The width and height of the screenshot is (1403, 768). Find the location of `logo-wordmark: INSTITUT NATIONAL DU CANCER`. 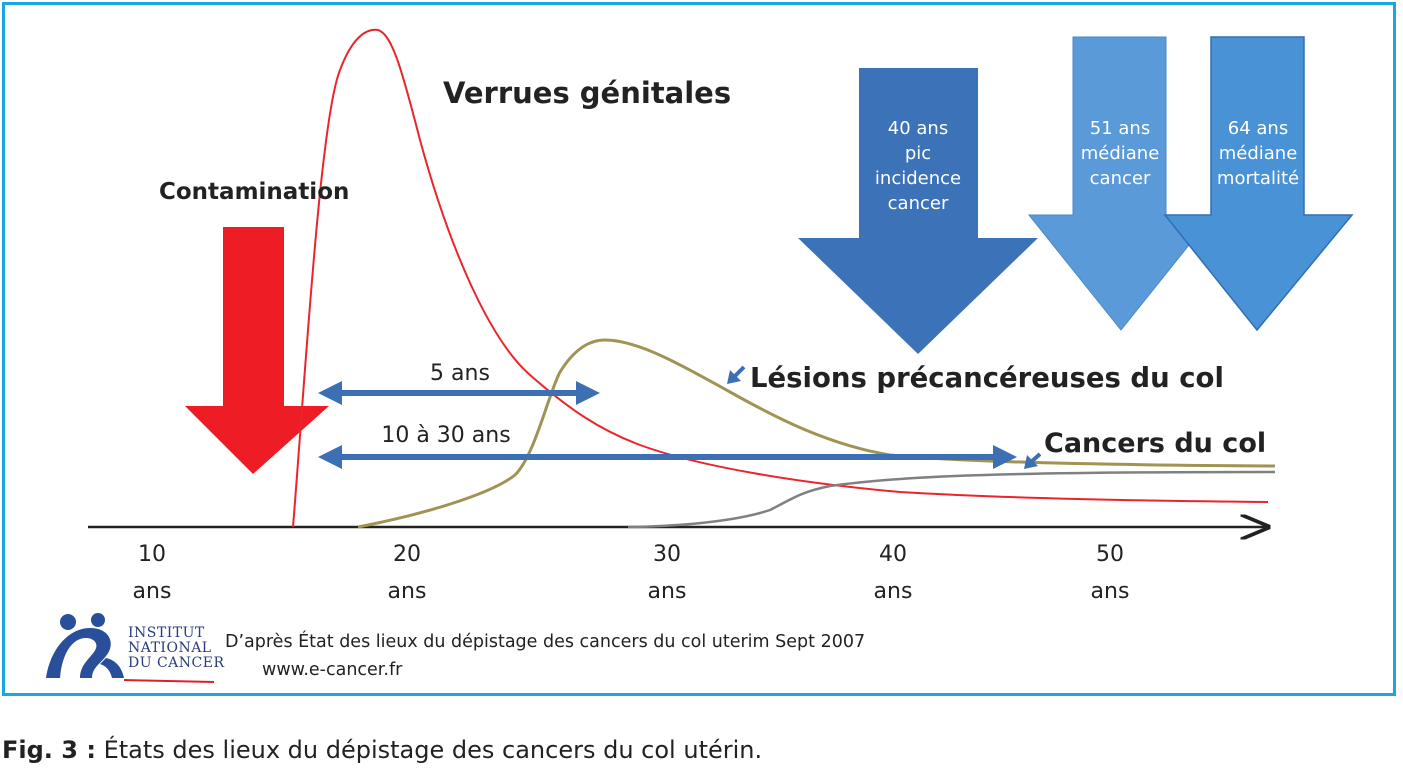

logo-wordmark: INSTITUT NATIONAL DU CANCER is located at coordinates (176, 648).